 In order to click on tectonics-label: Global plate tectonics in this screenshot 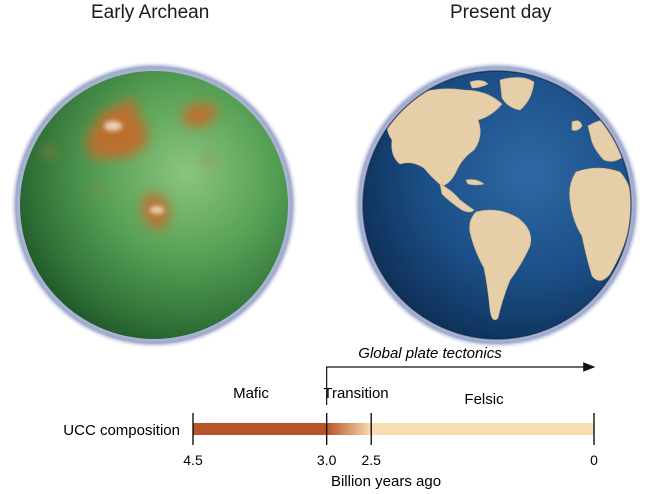, I will do `click(430, 353)`.